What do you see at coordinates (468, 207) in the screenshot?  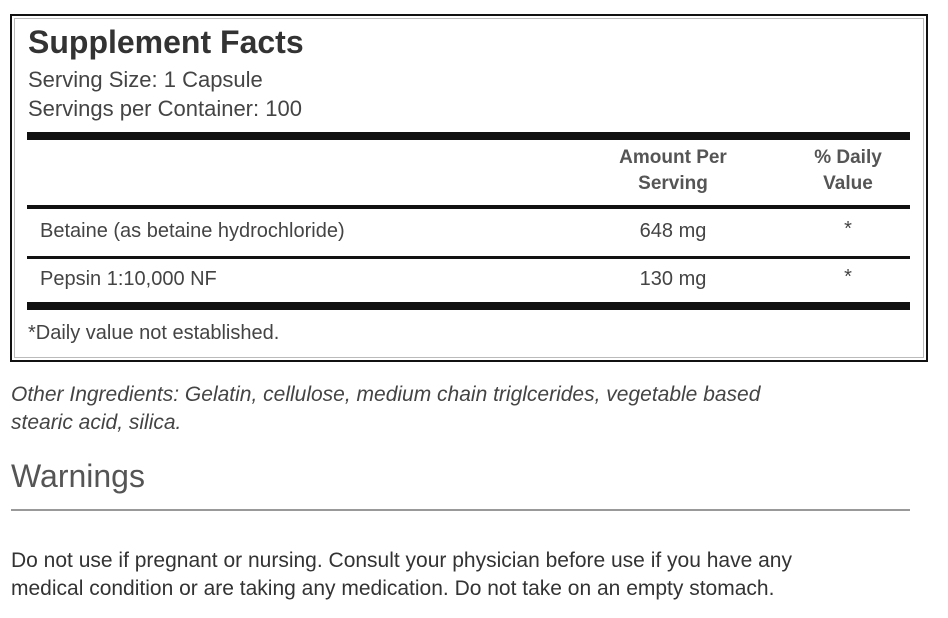 I see `divider-medium` at bounding box center [468, 207].